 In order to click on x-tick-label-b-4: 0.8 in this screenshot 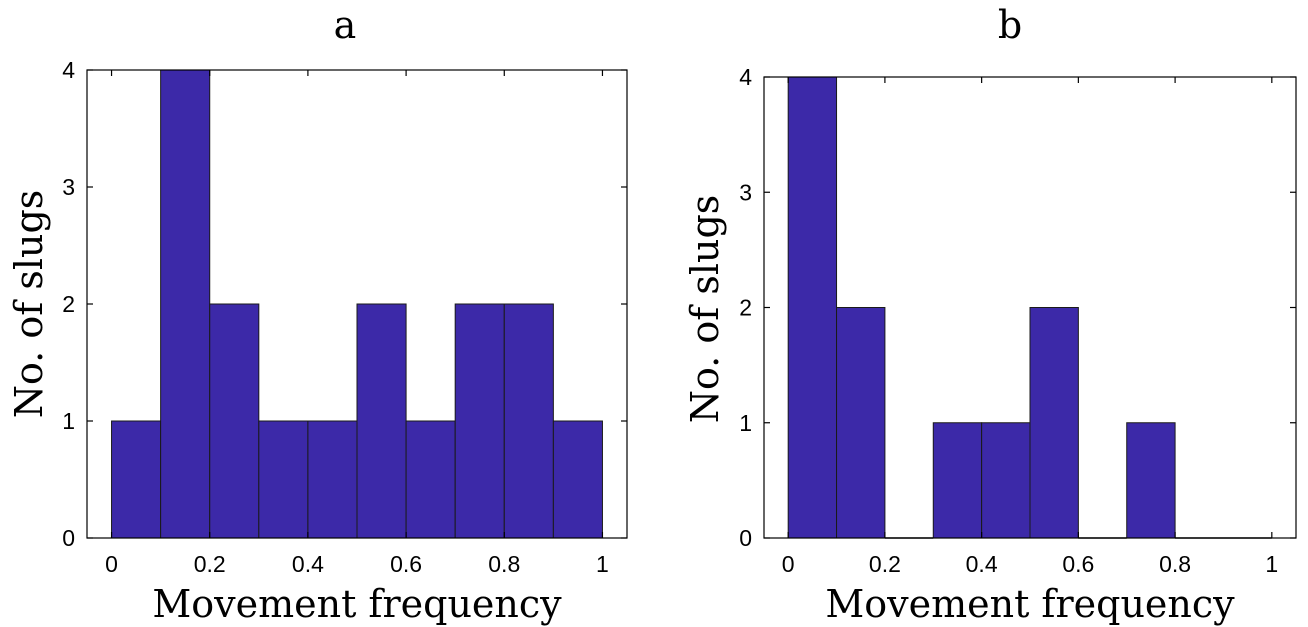, I will do `click(1175, 564)`.